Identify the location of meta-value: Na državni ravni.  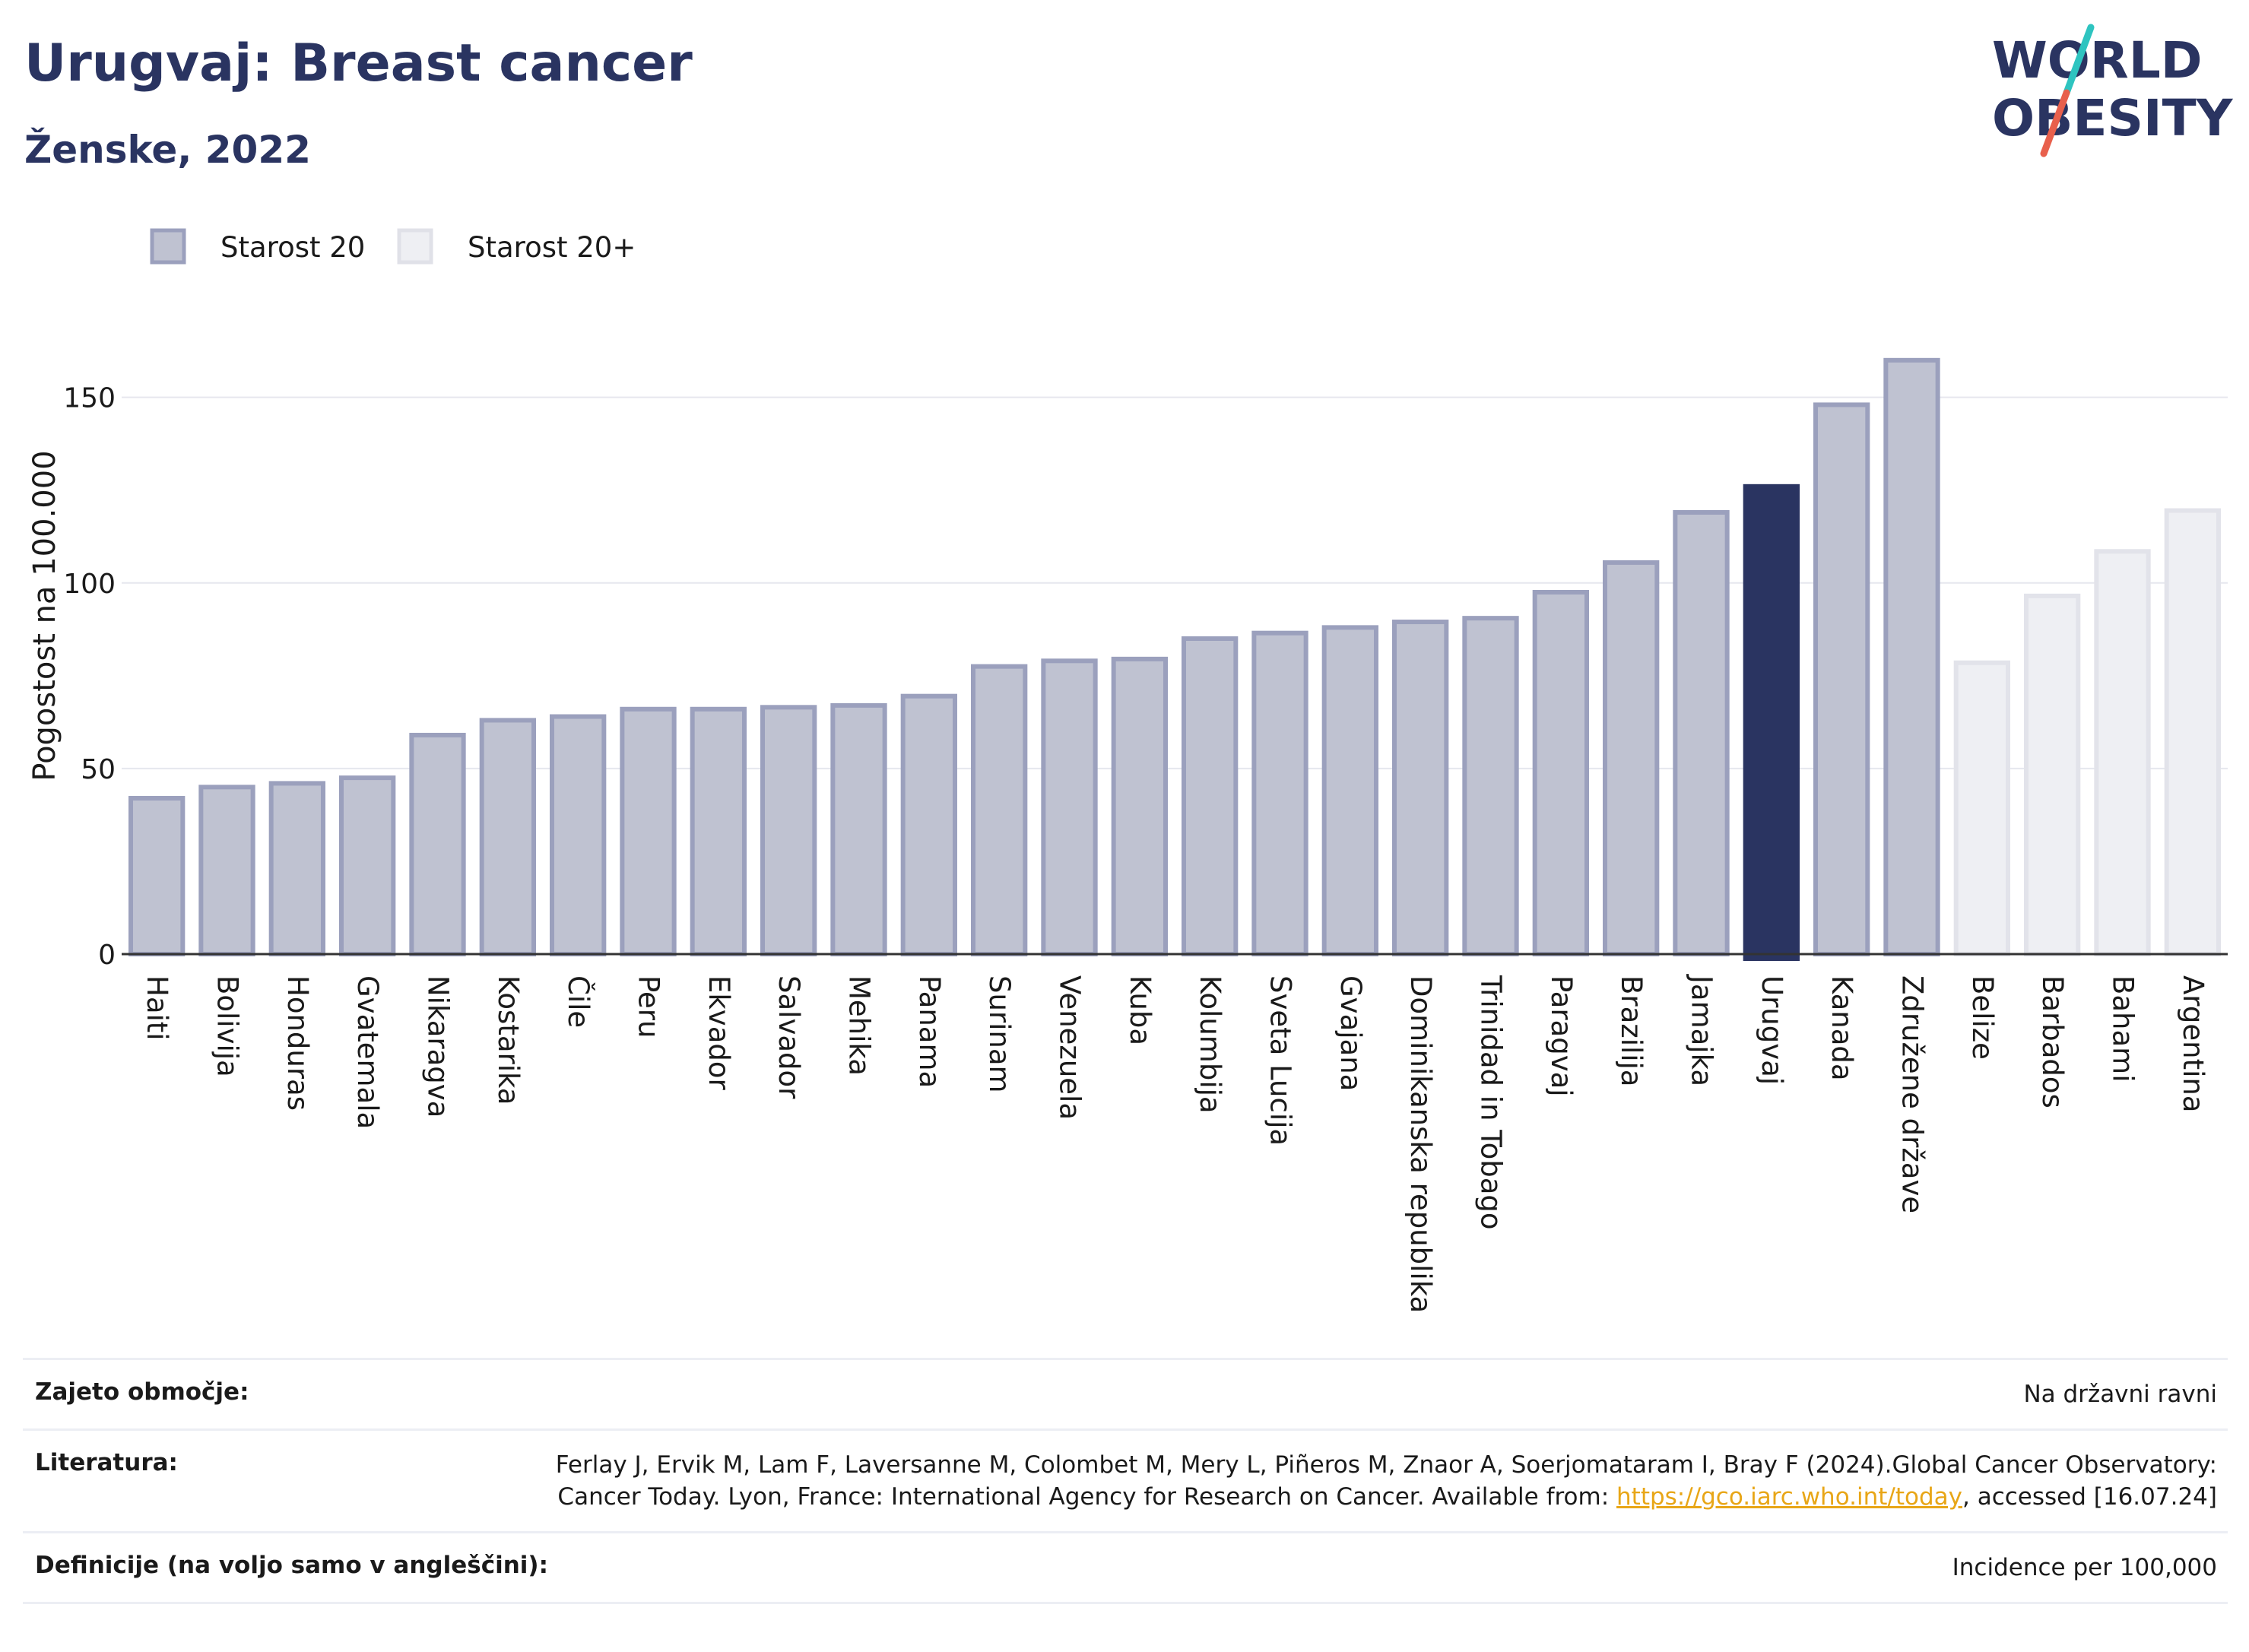
(2120, 1394).